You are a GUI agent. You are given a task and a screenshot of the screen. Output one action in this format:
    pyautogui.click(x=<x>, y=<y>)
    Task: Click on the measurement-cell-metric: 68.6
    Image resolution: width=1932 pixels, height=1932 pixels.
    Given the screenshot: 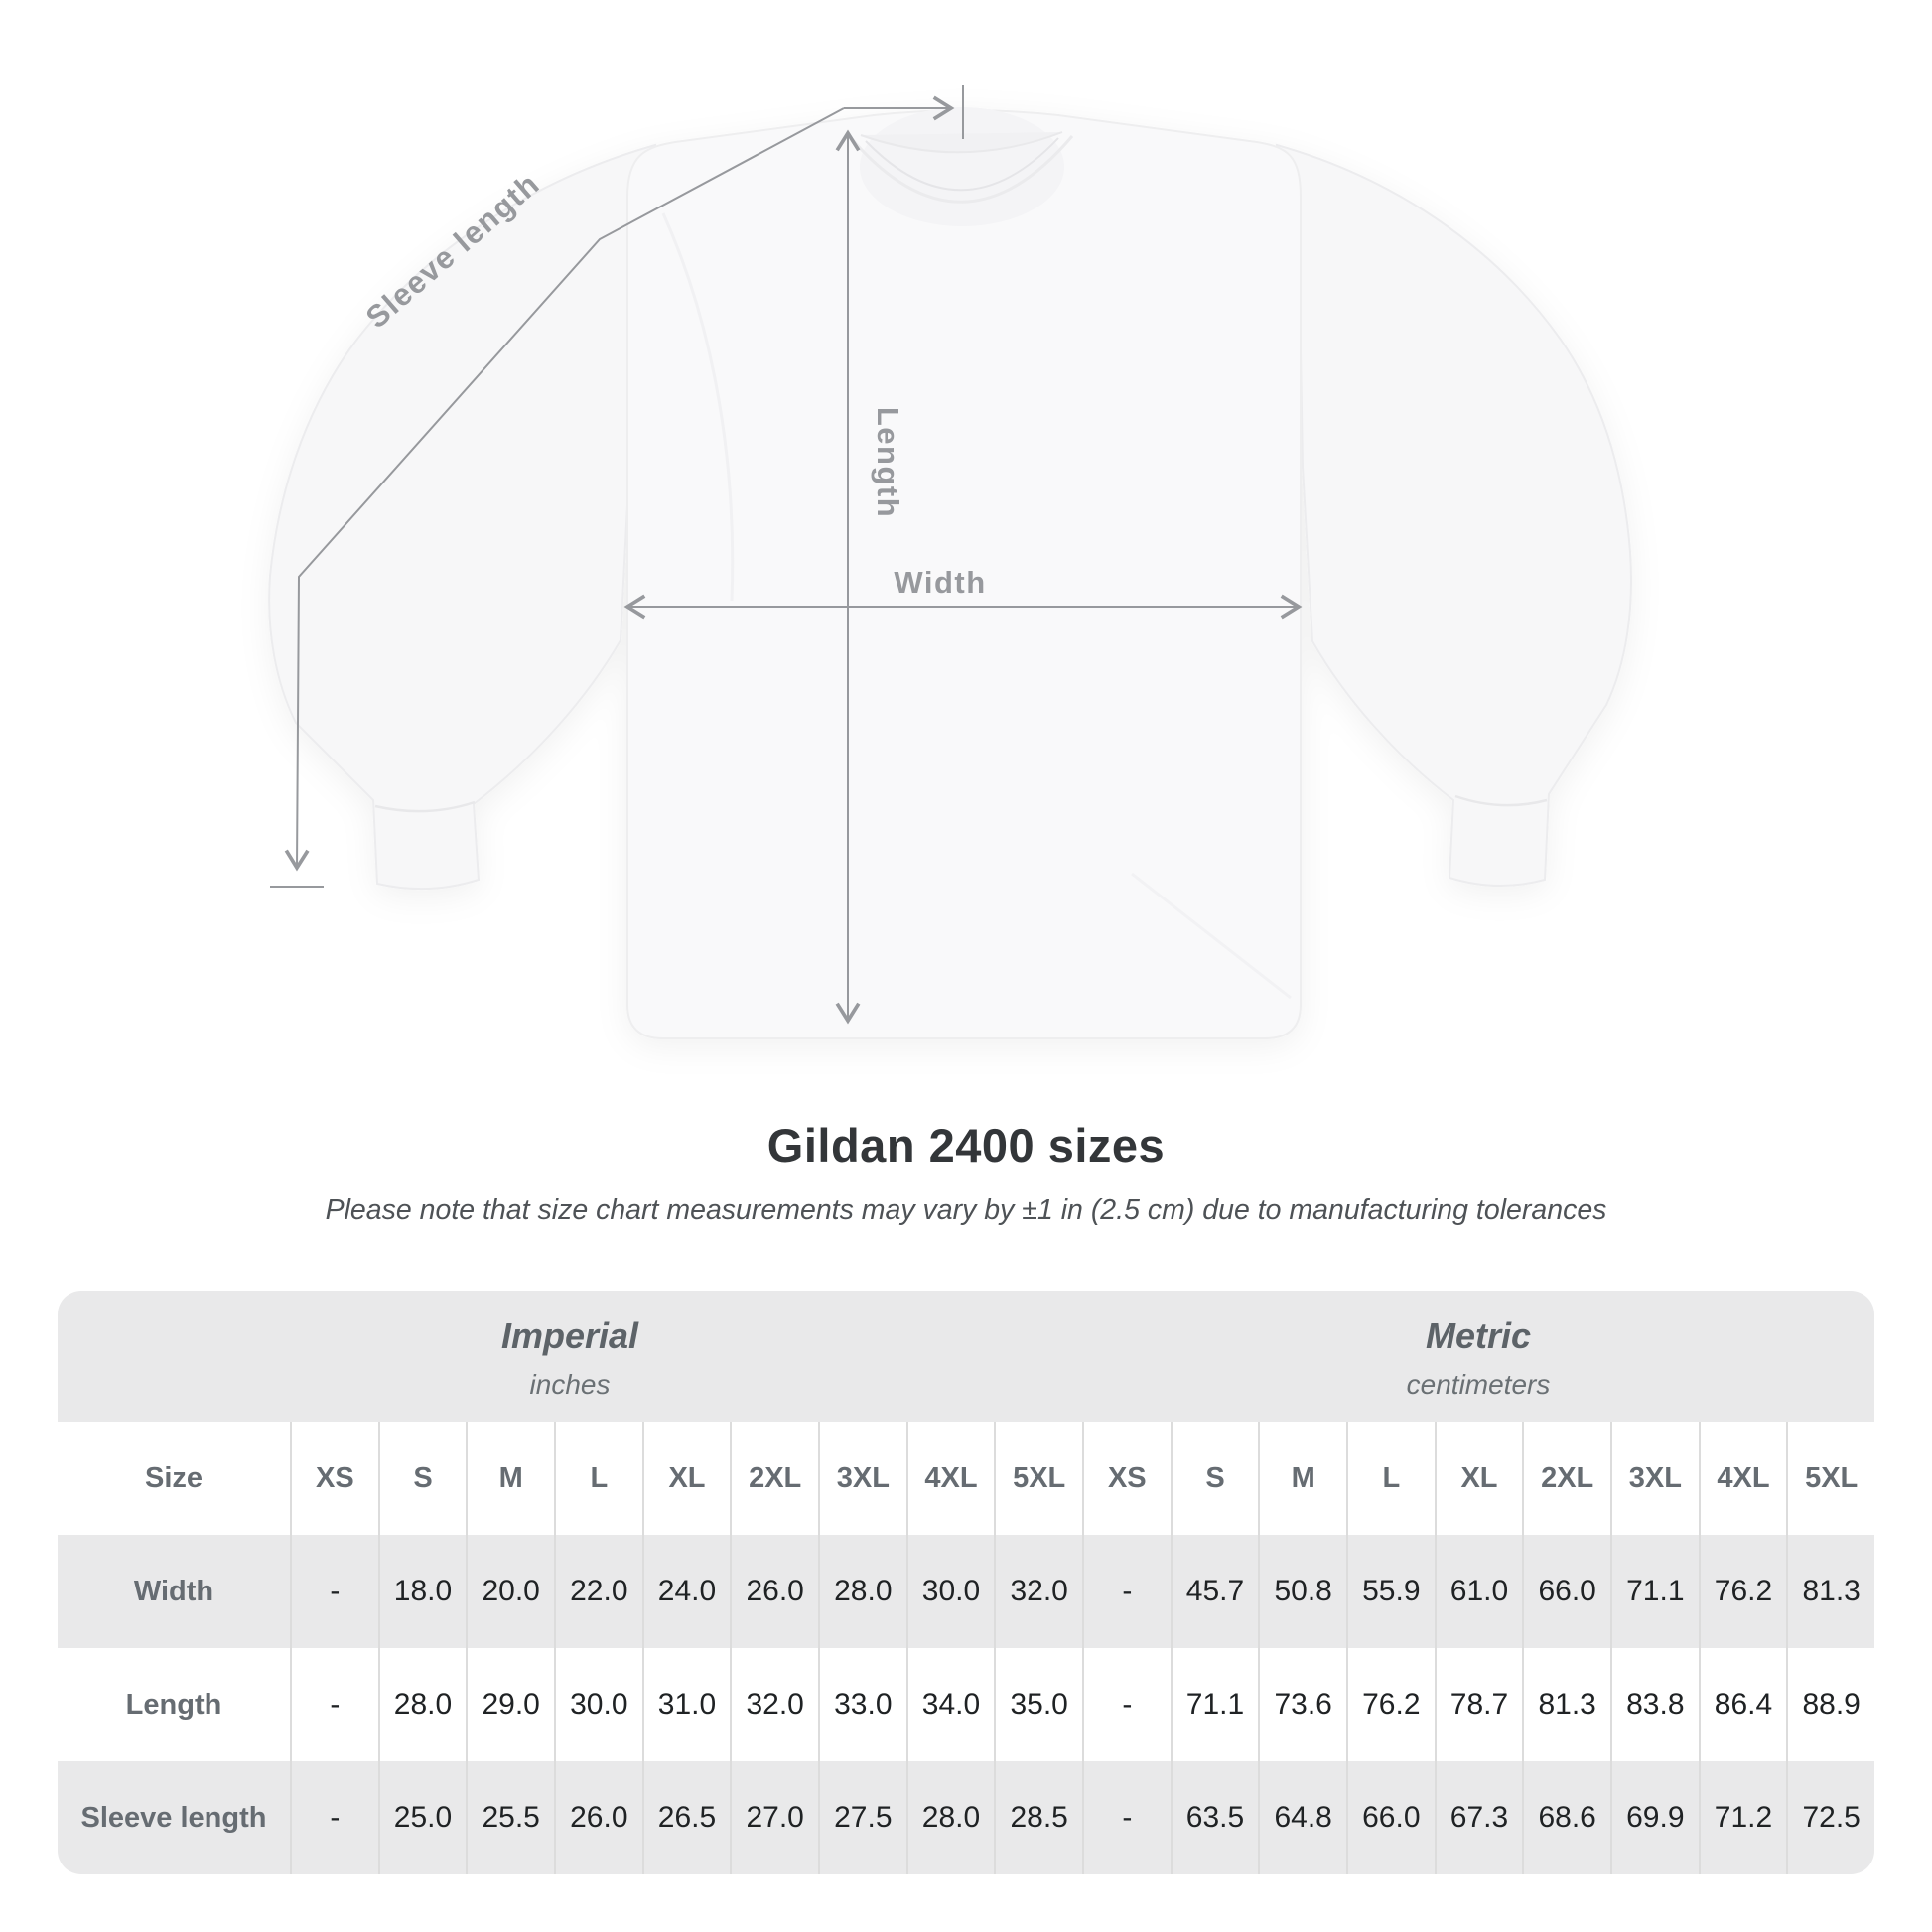 What is the action you would take?
    pyautogui.click(x=1566, y=1818)
    